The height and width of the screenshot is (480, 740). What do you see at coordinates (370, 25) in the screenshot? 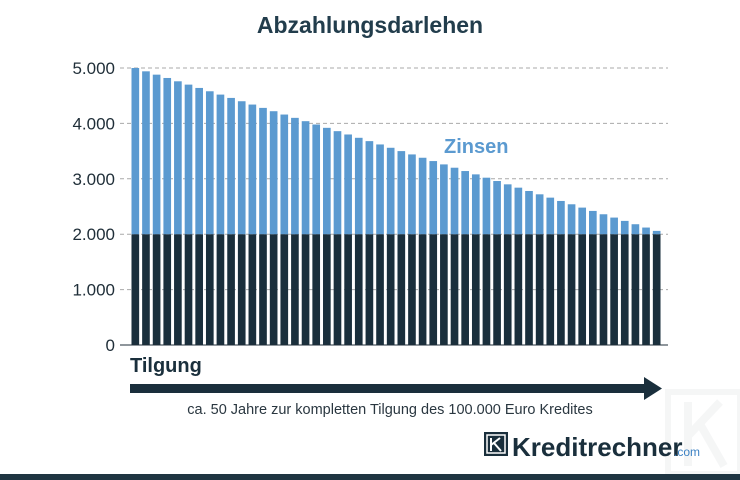
I see `chart-title: Abzahlungsdarlehen` at bounding box center [370, 25].